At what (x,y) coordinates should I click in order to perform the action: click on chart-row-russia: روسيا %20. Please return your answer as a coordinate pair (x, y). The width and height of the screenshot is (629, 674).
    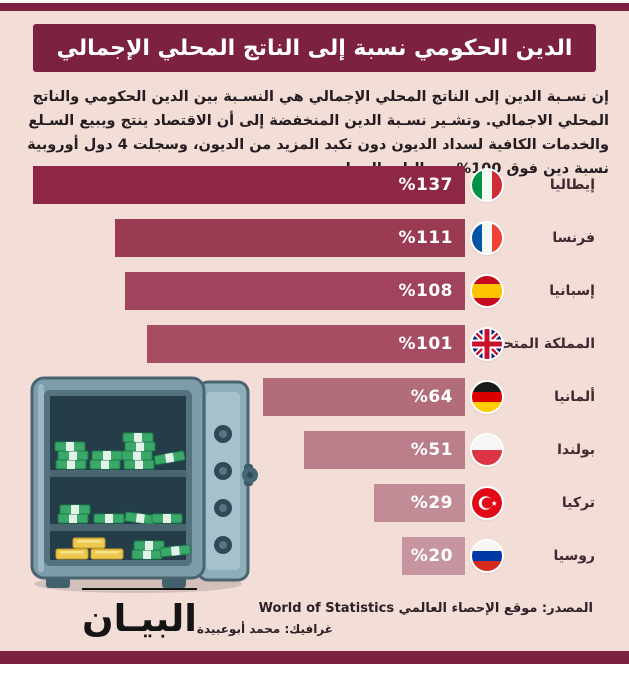
    Looking at the image, I should click on (297, 556).